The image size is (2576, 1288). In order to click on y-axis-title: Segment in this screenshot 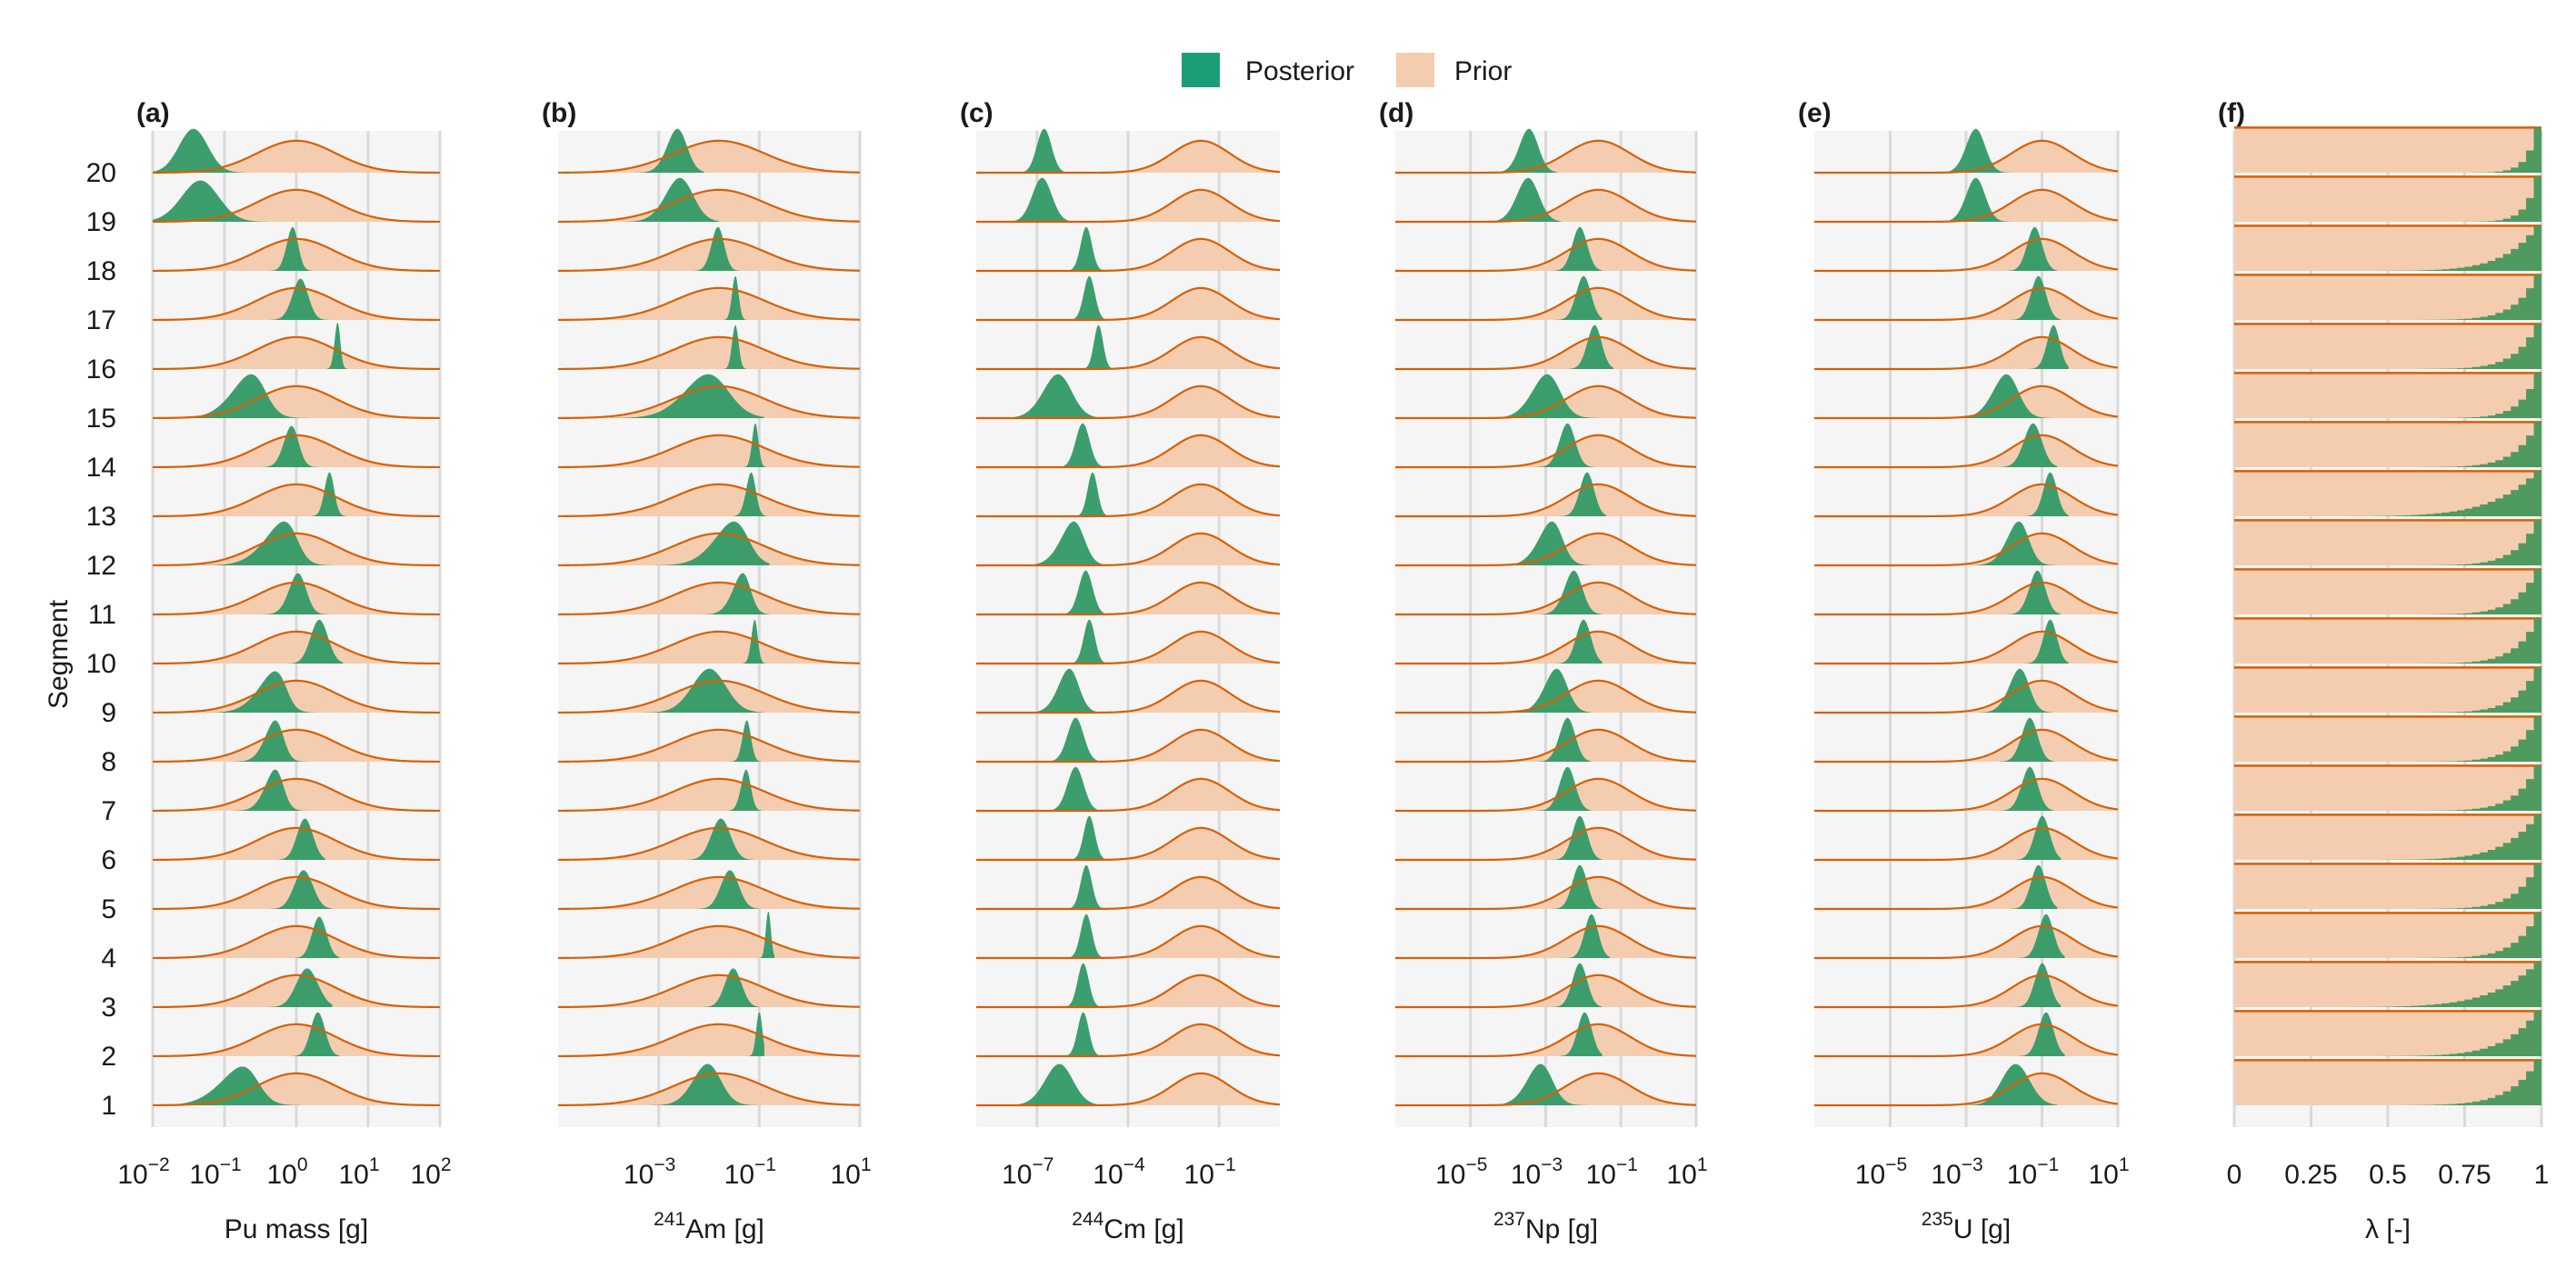, I will do `click(59, 654)`.